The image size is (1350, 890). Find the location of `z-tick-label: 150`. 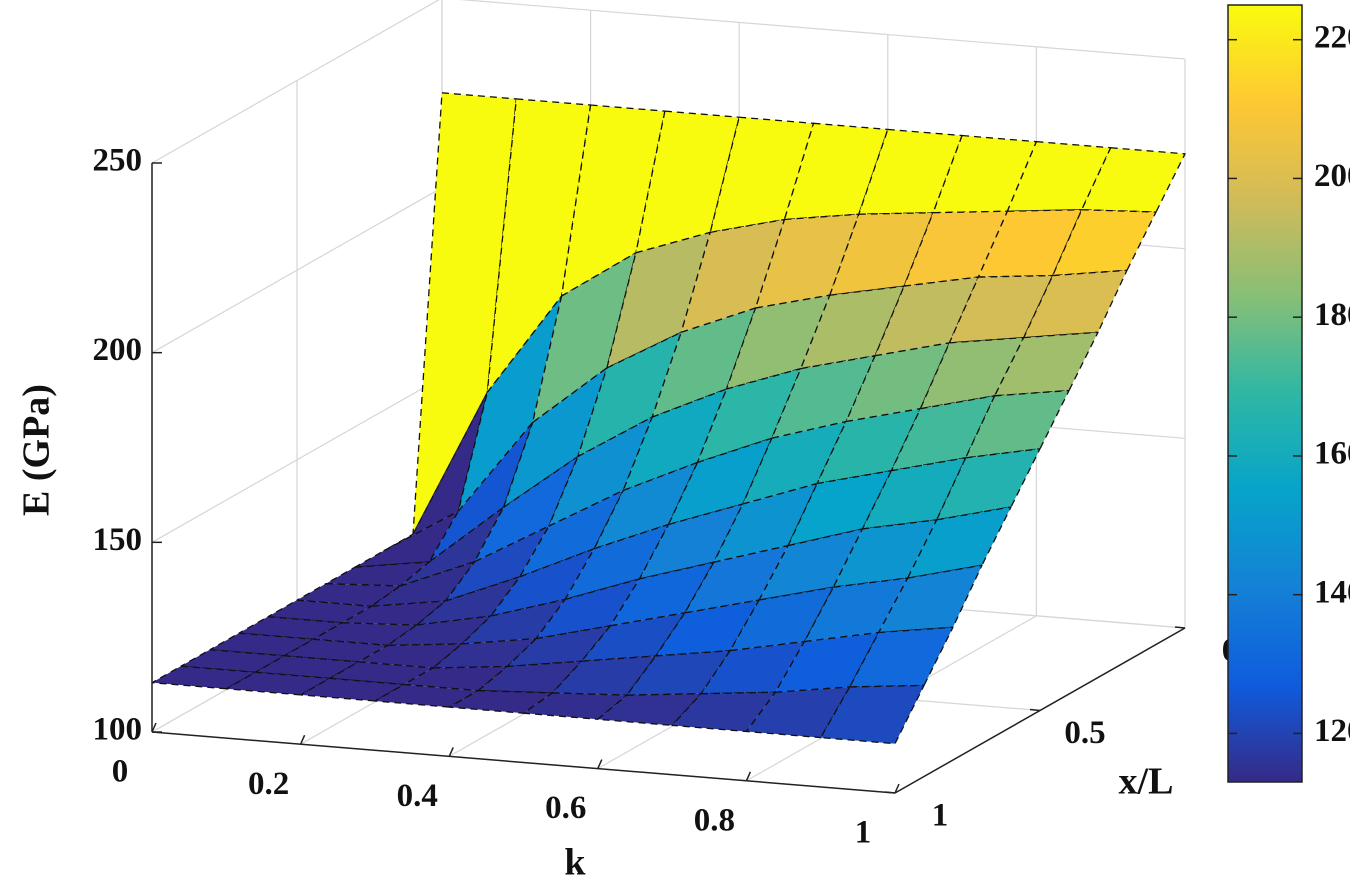

z-tick-label: 150 is located at coordinates (118, 540).